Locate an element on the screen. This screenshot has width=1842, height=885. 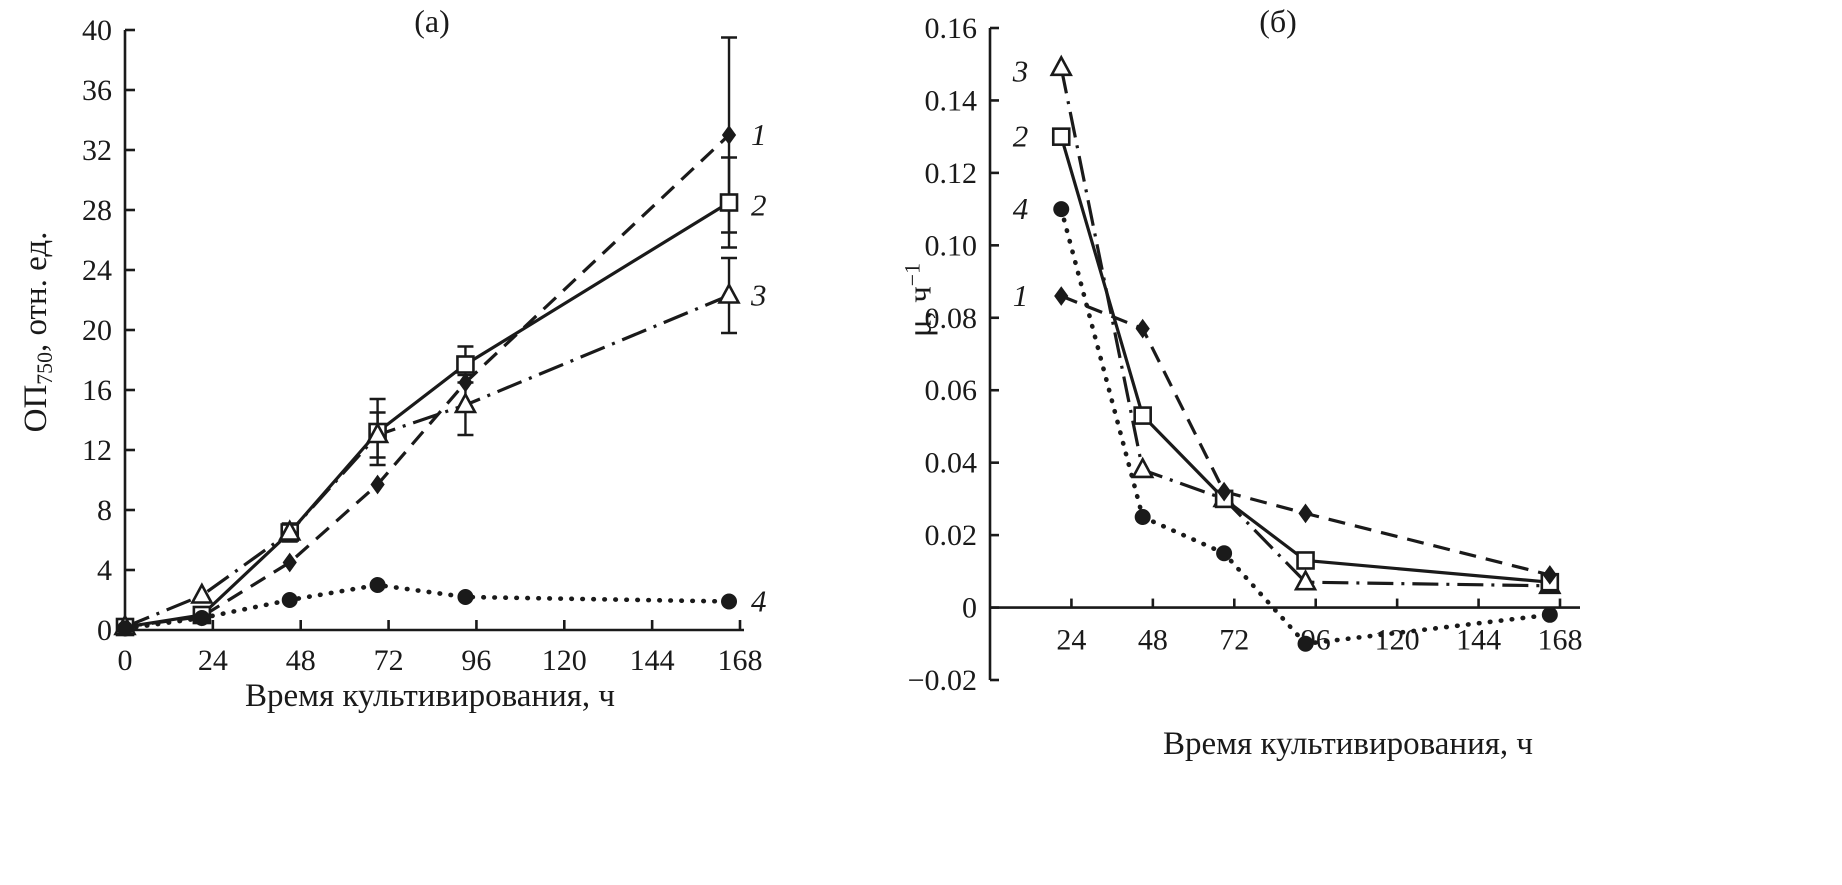
panel-a-y-axis-label-subscript: 750 is located at coordinates (45, 368).